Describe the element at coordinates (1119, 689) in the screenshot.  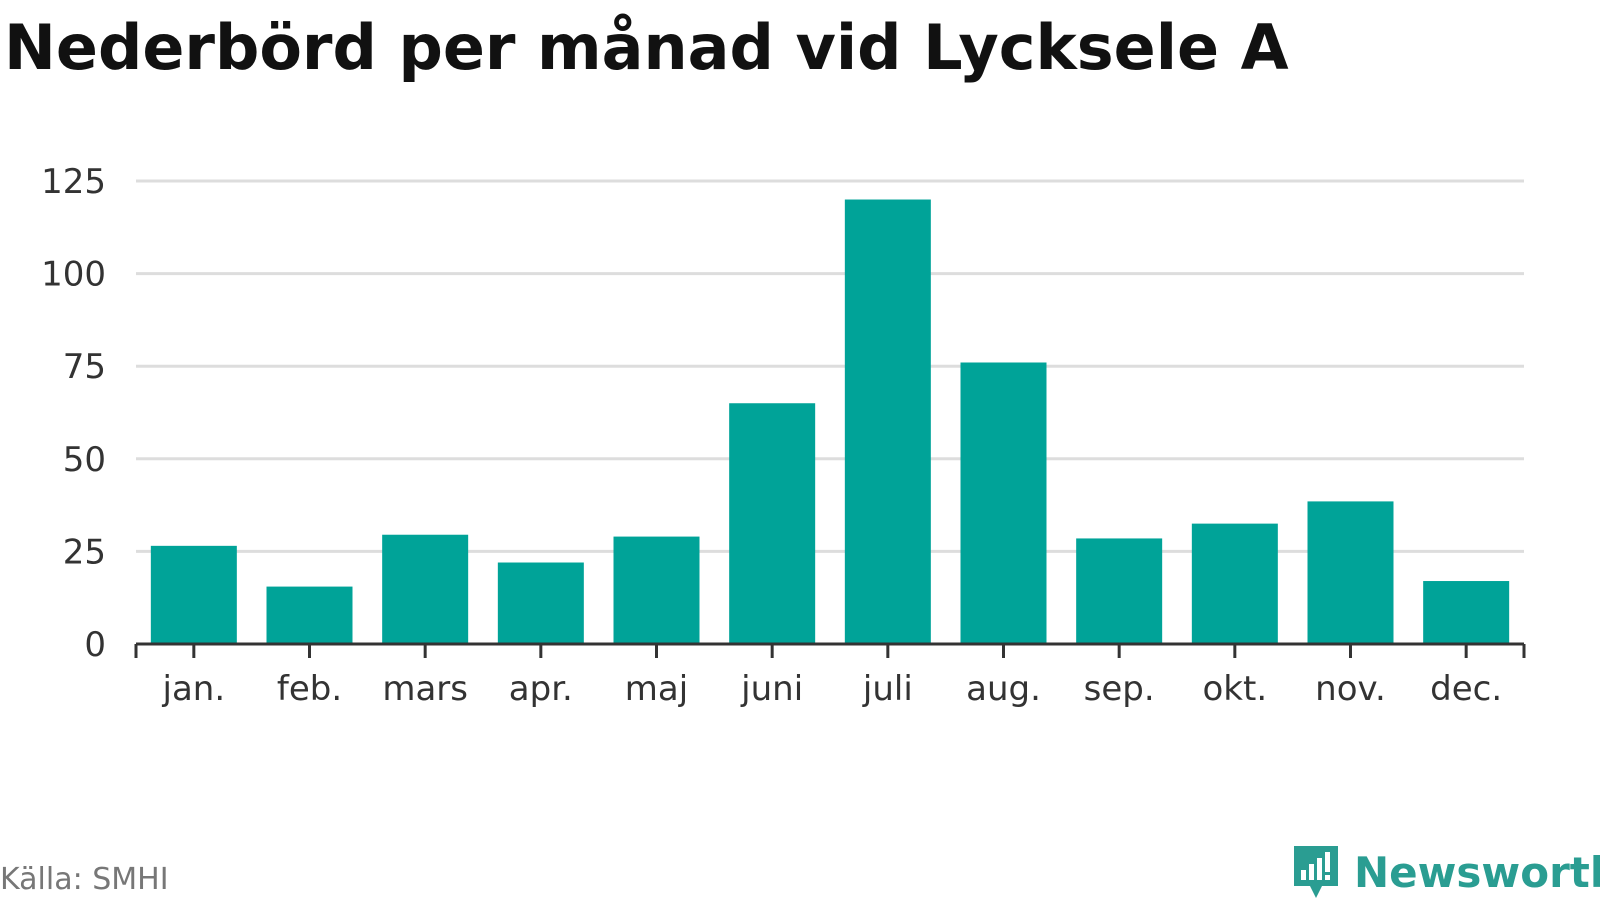
I see `x-tick-label: sep.` at that location.